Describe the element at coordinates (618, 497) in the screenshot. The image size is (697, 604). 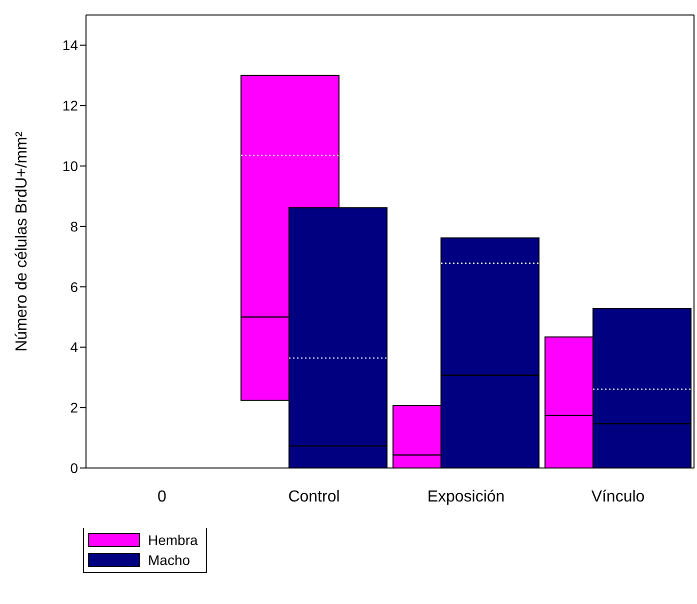
I see `x-tick-label: Vínculo` at that location.